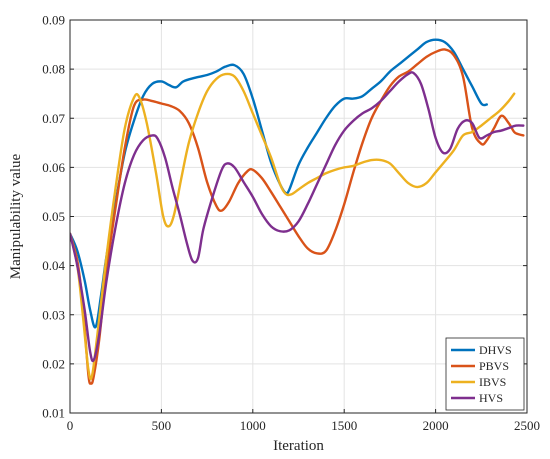 The image size is (550, 459). I want to click on legend-label-dhvs: DHVS, so click(495, 350).